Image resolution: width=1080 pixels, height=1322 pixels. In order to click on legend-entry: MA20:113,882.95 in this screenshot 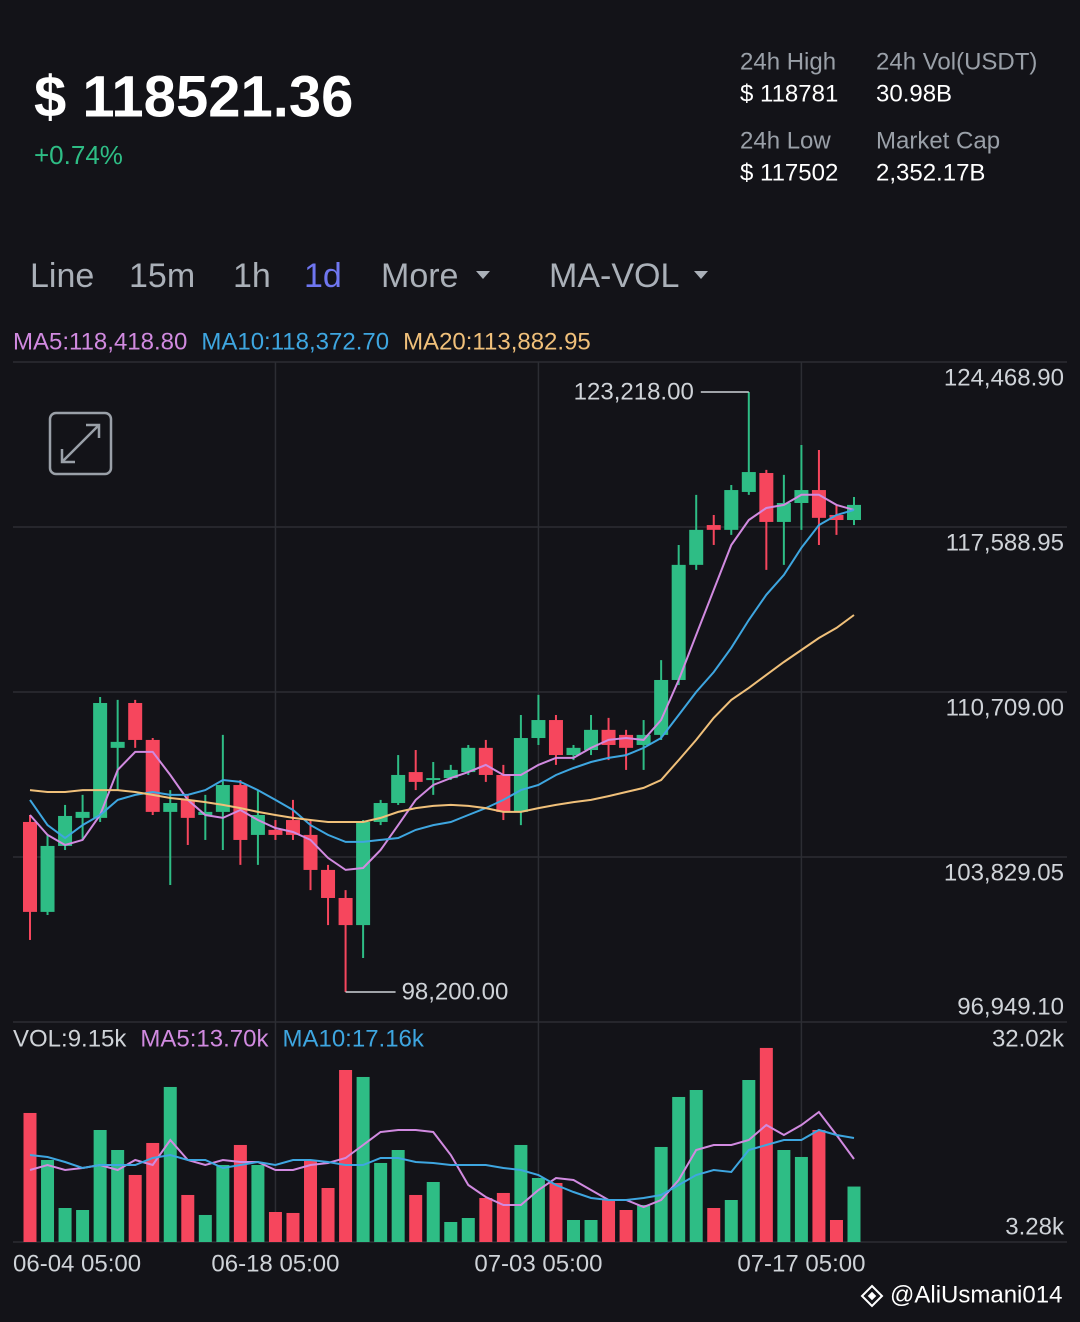, I will do `click(497, 341)`.